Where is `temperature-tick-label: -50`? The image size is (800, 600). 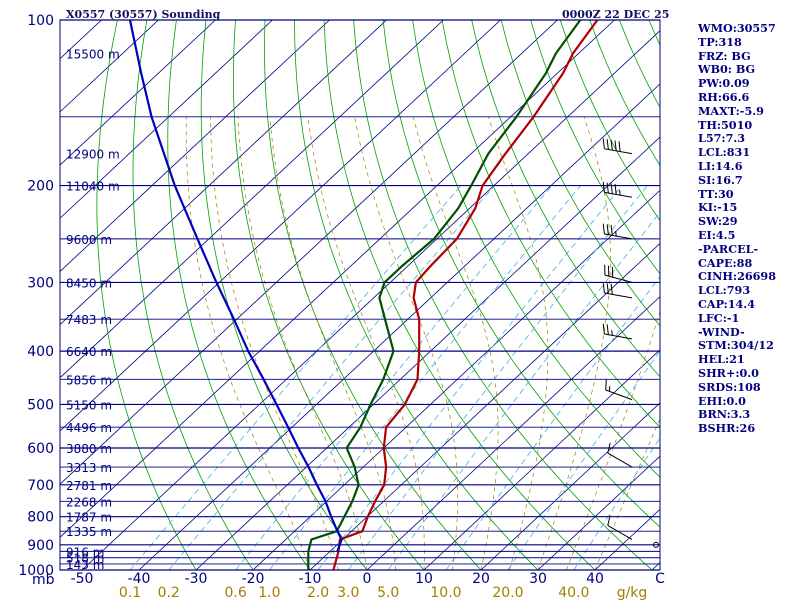 temperature-tick-label: -50 is located at coordinates (82, 579).